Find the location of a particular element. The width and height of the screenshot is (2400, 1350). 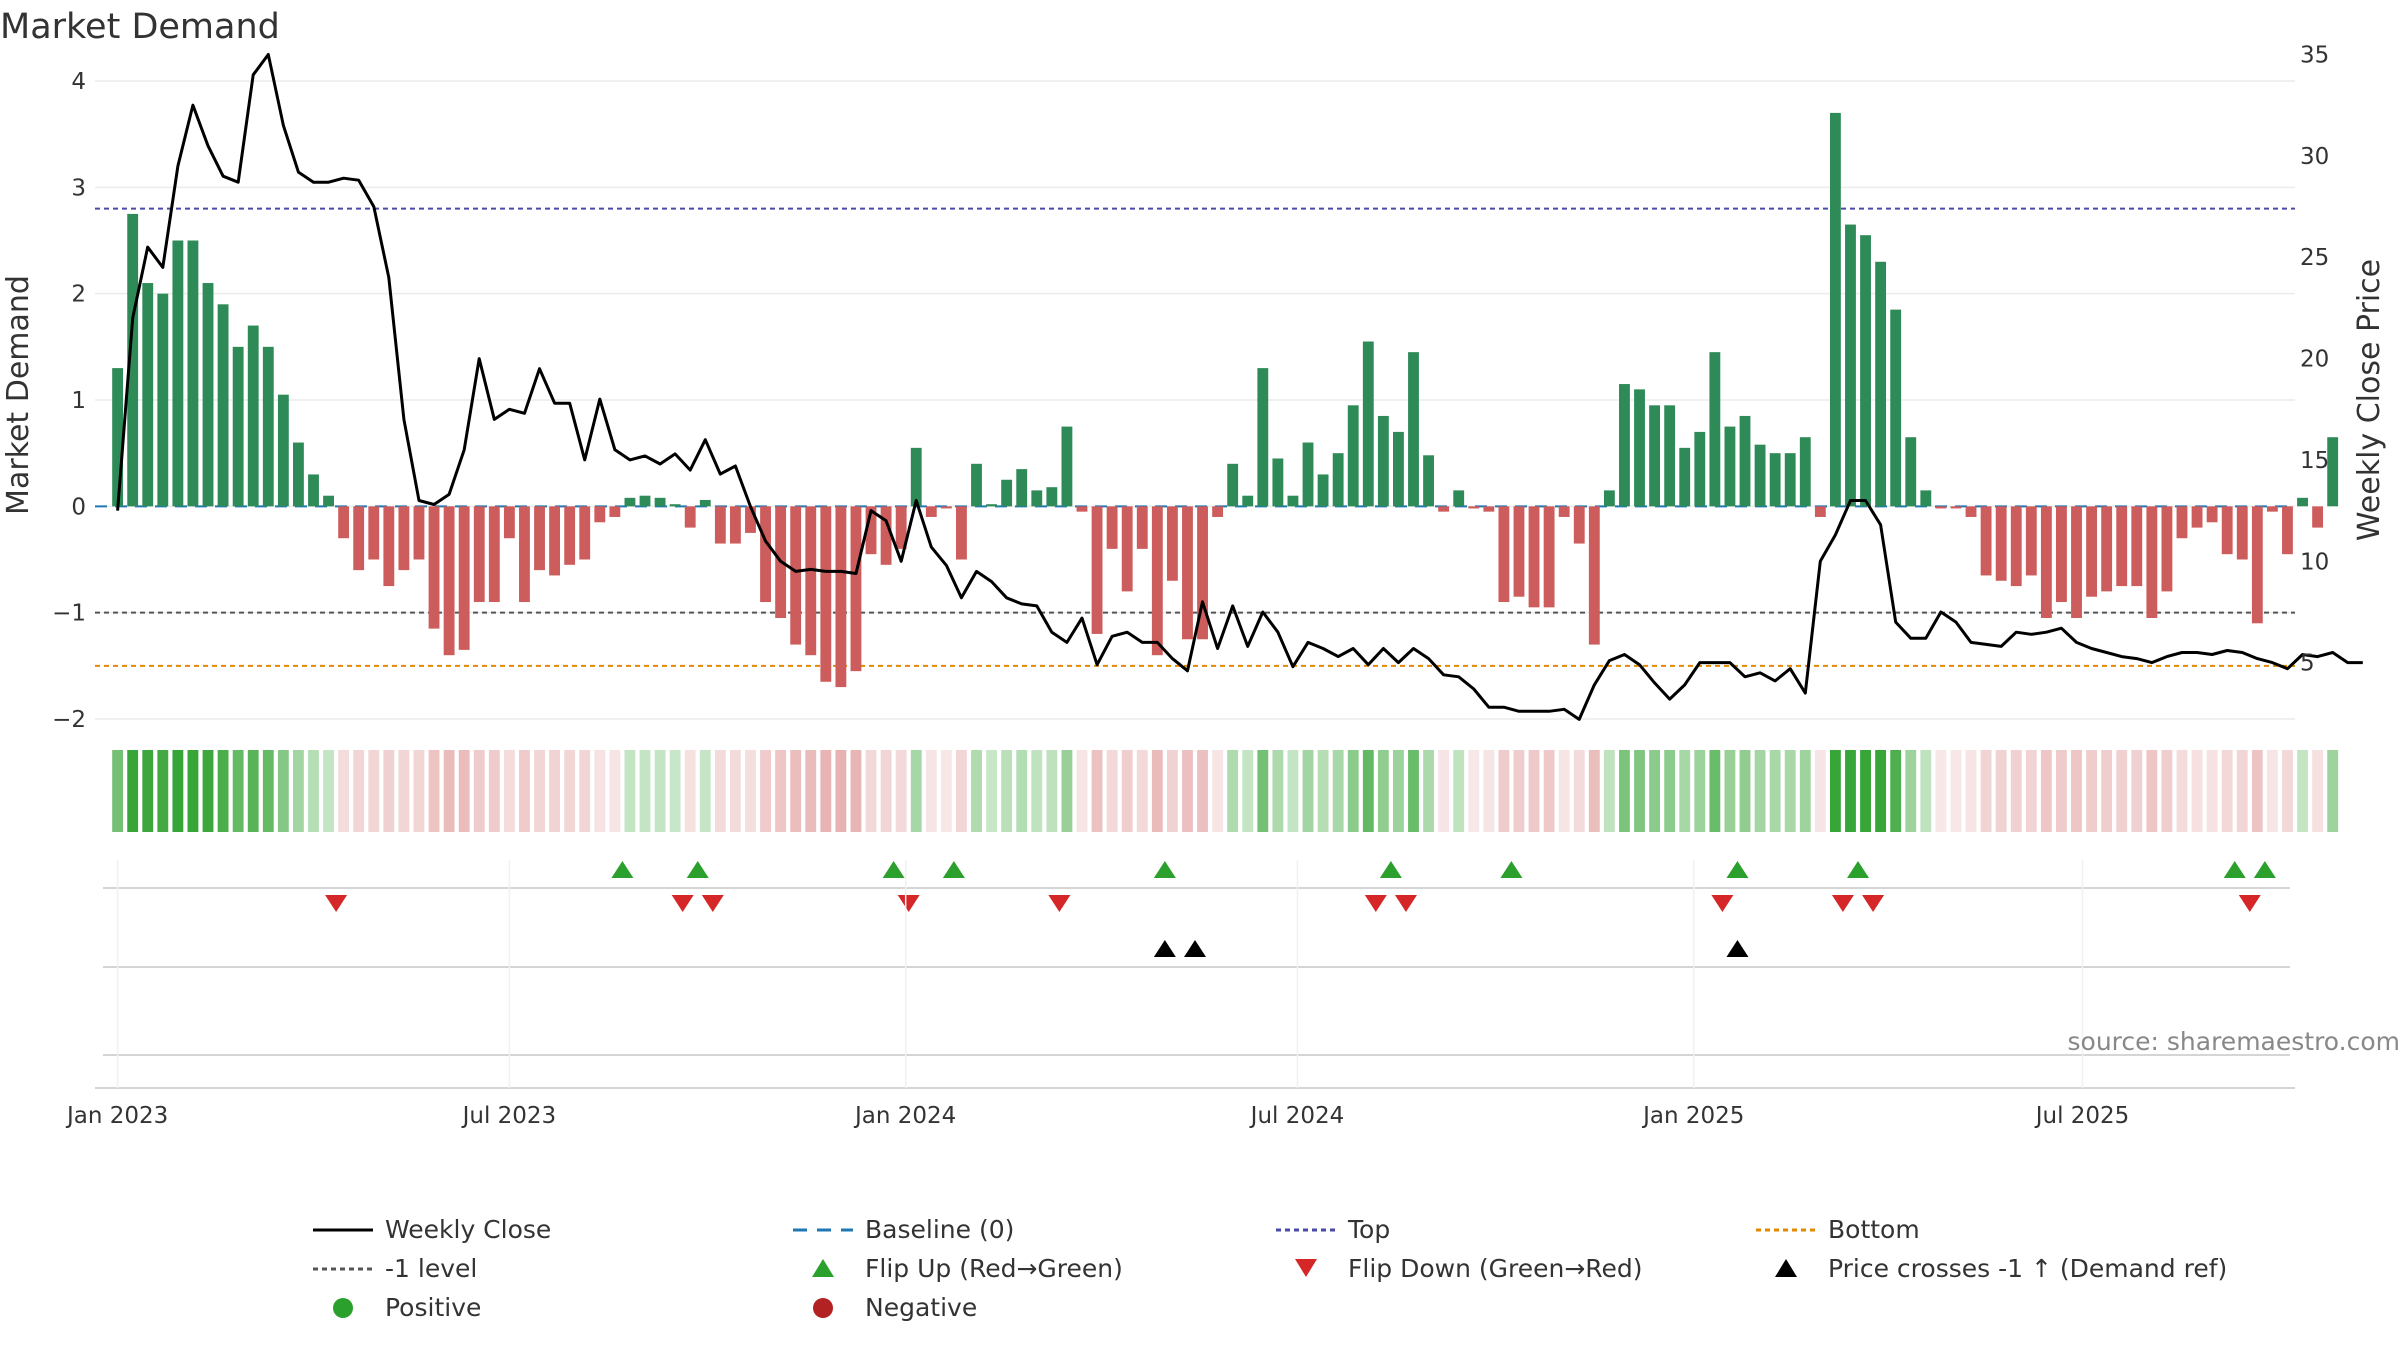

price-cross-marker is located at coordinates (1195, 948).